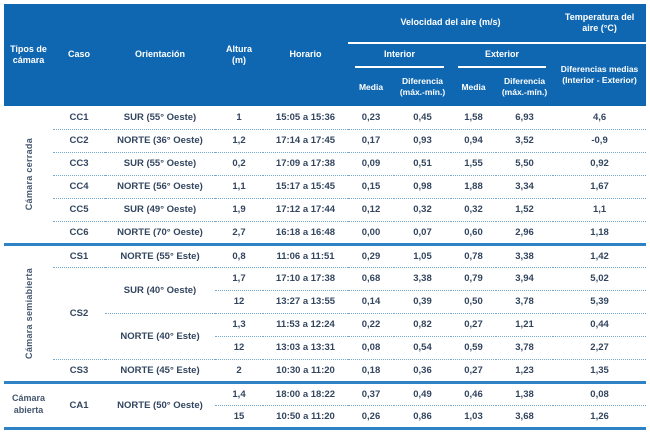  Describe the element at coordinates (79, 209) in the screenshot. I see `cell-caso: CC5` at that location.